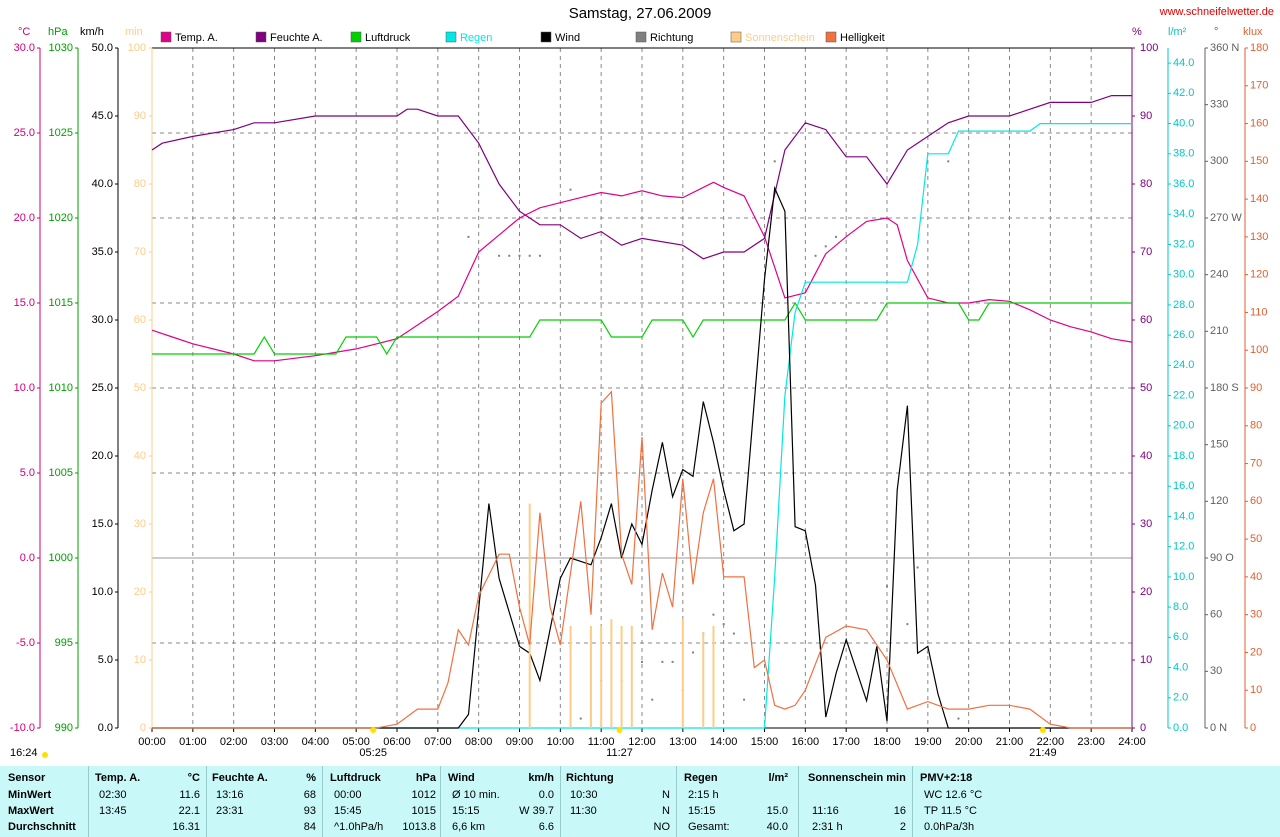 This screenshot has height=837, width=1280. What do you see at coordinates (230, 811) in the screenshot?
I see `table-cell: 23:31` at bounding box center [230, 811].